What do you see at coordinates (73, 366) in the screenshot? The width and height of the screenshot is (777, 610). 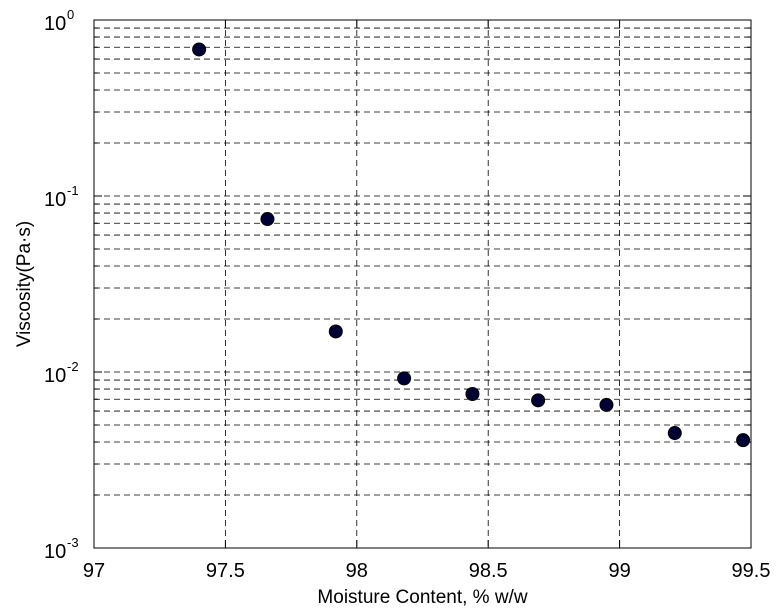 I see `y-tick-label-exponent: -2` at bounding box center [73, 366].